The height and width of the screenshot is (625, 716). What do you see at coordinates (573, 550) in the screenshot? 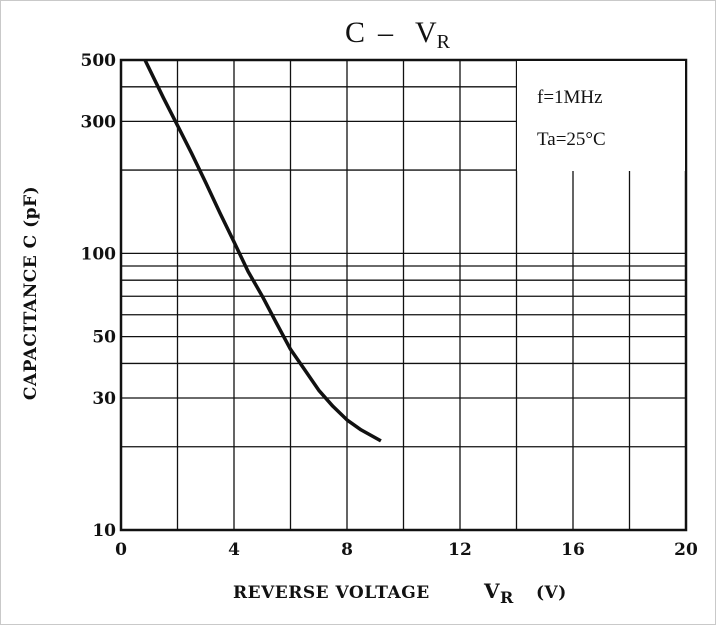
I see `x-tick-label: 16` at bounding box center [573, 550].